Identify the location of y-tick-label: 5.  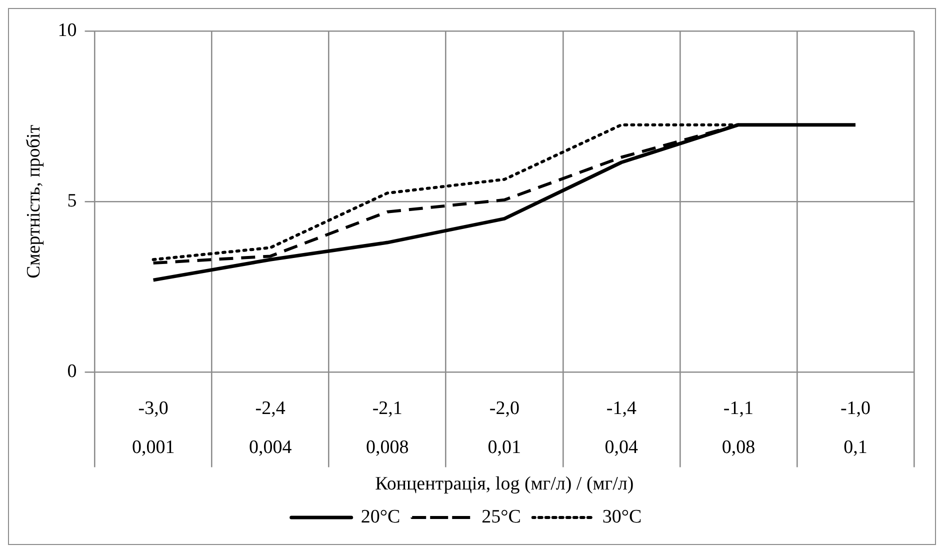
(72, 201).